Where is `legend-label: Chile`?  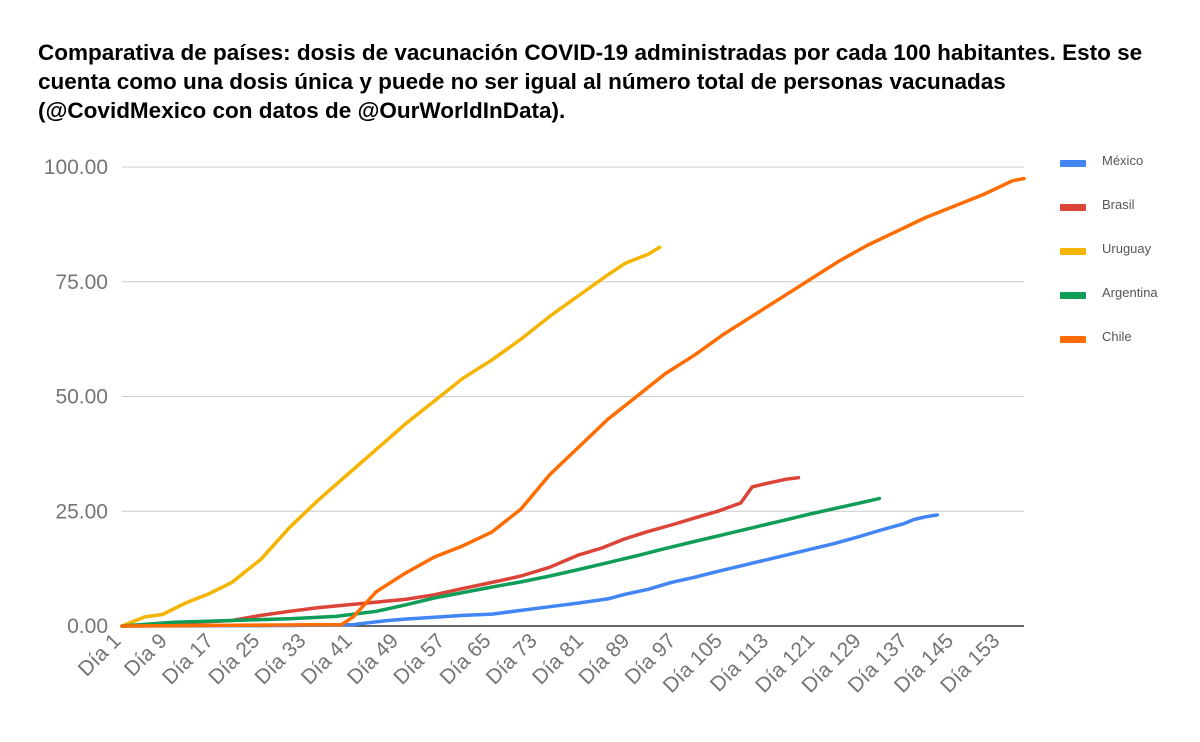
legend-label: Chile is located at coordinates (1117, 336).